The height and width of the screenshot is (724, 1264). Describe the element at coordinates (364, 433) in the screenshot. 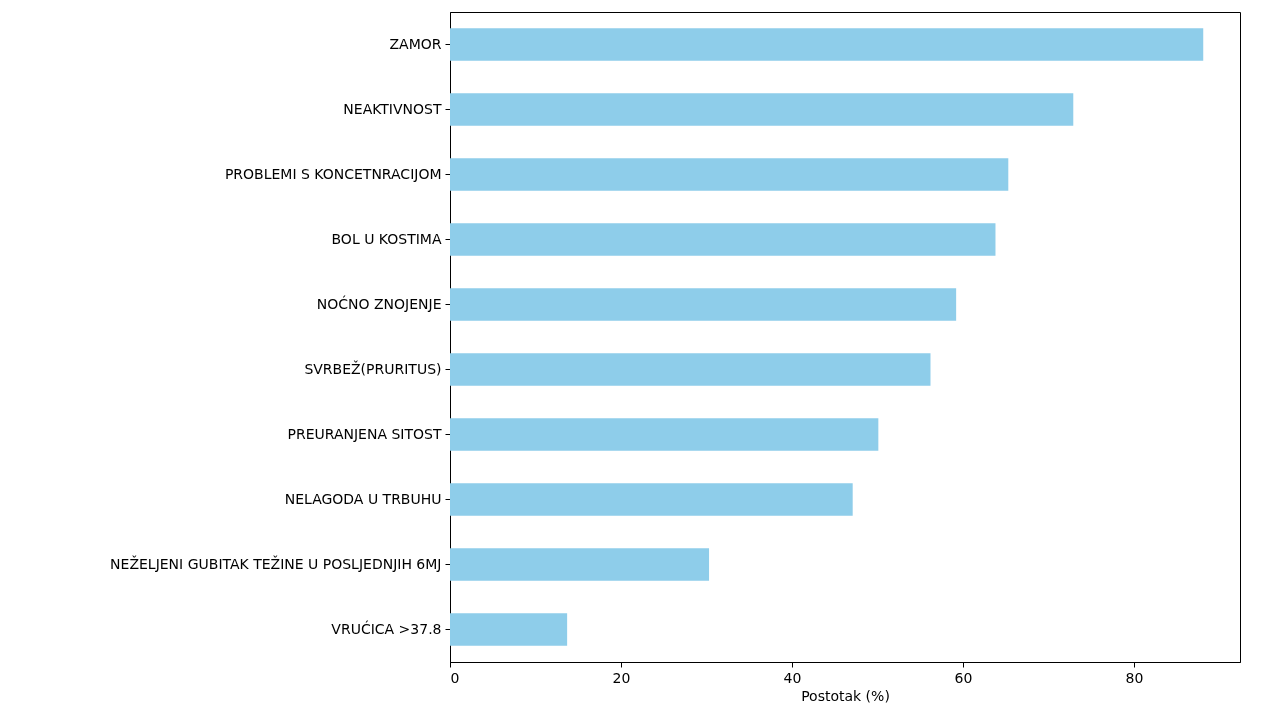

I see `y-tick-label: PREURANJENA SITOST` at that location.